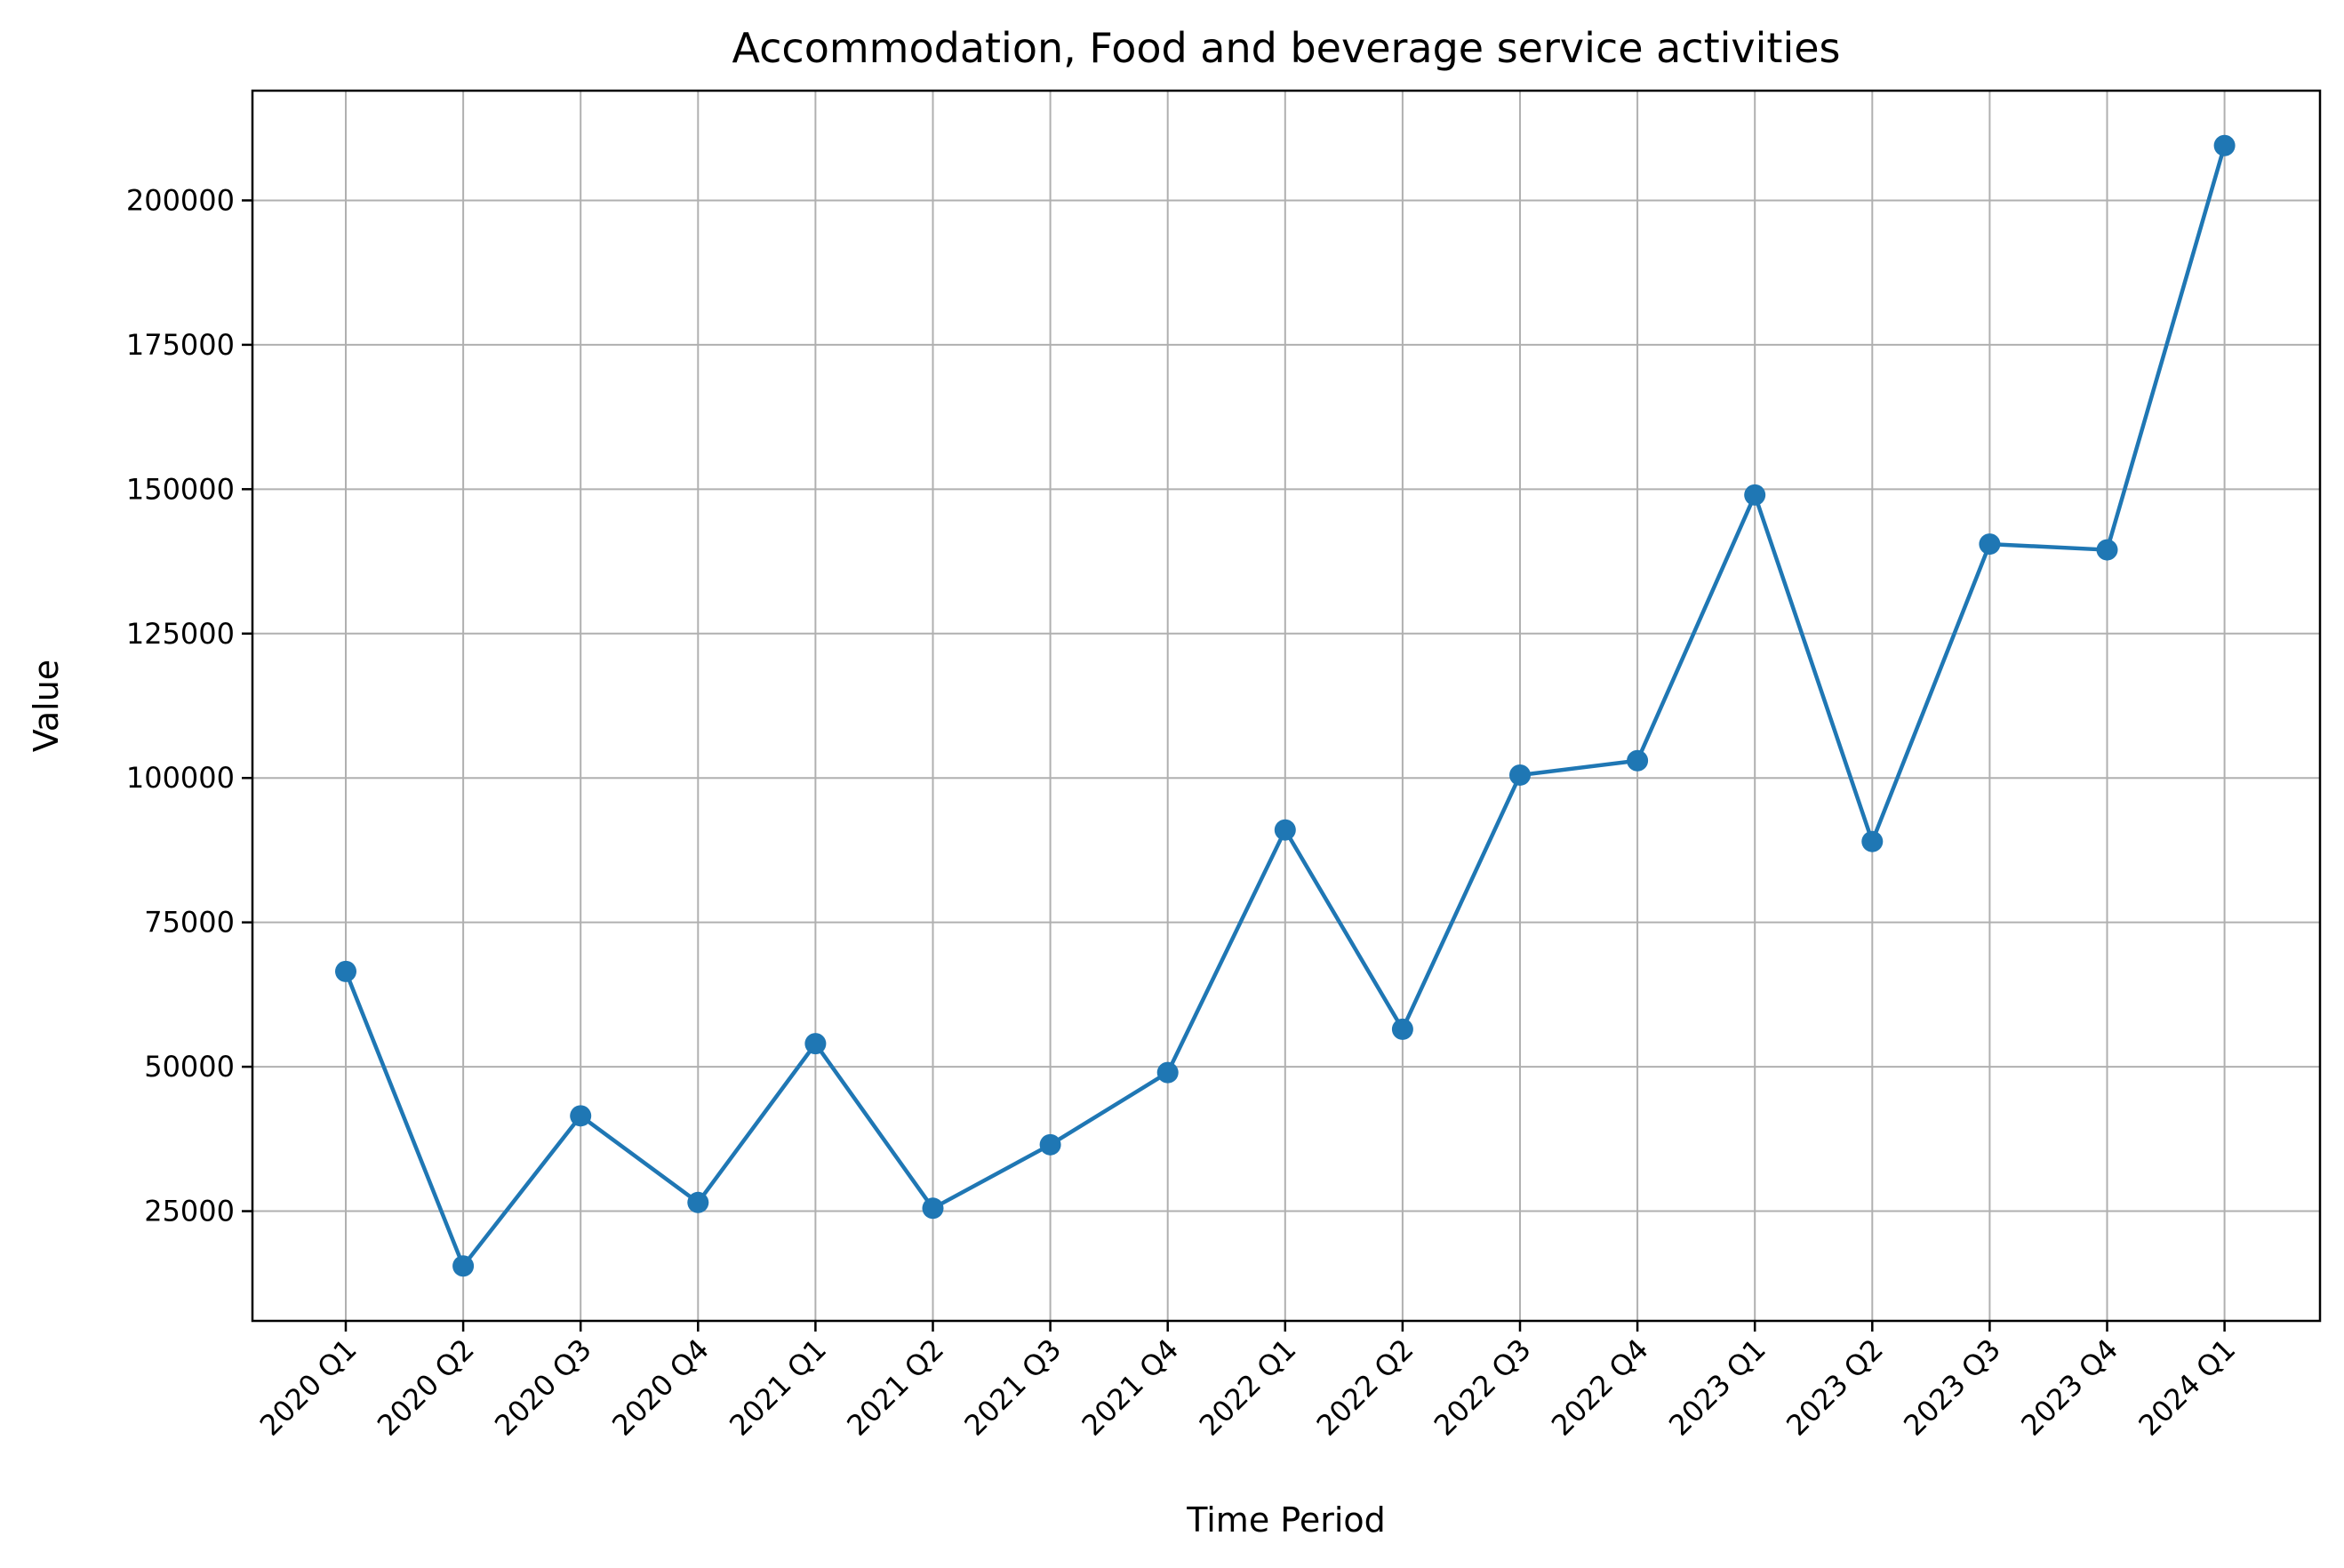 This screenshot has width=2344, height=1568. Describe the element at coordinates (189, 1211) in the screenshot. I see `y-tick-label: 25000` at that location.